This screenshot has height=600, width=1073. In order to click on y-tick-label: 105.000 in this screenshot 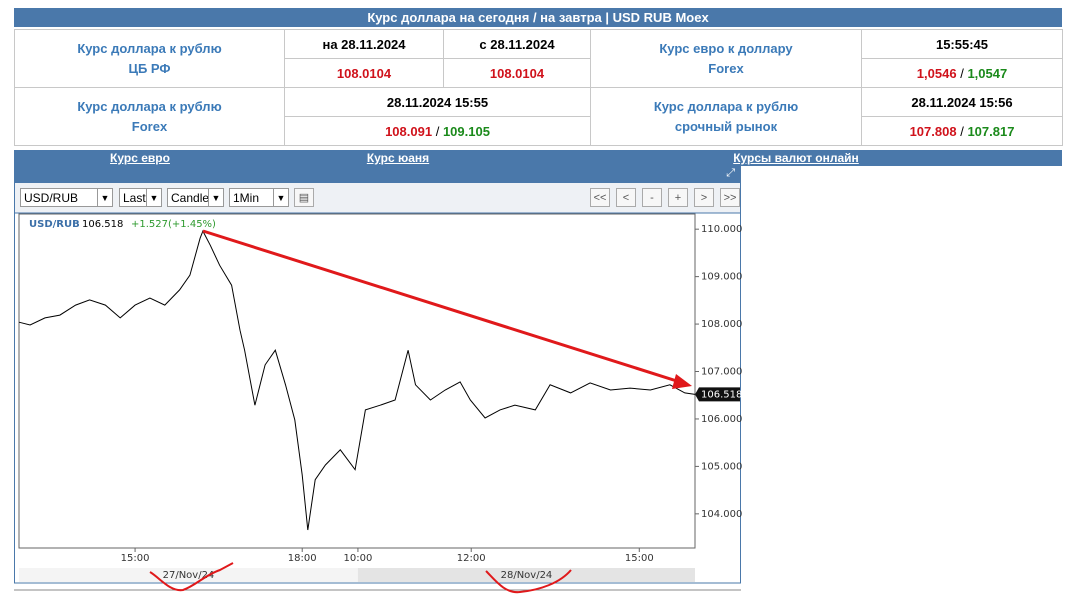, I will do `click(721, 466)`.